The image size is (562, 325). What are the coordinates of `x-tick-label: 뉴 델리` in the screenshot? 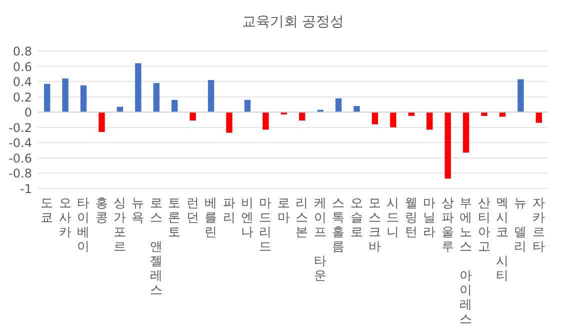 It's located at (521, 224).